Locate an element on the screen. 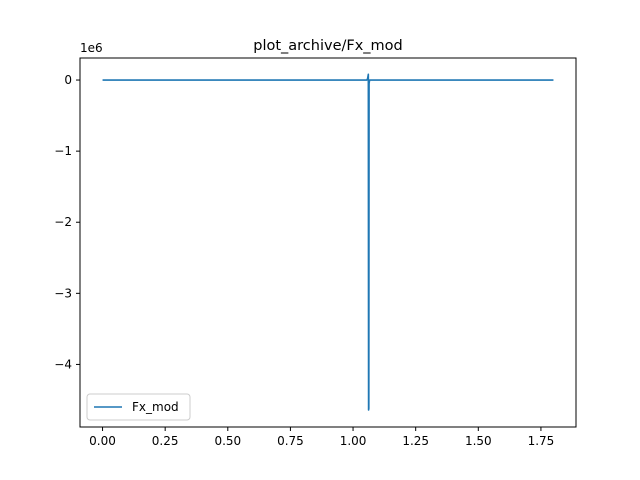  legend: Fx_mod is located at coordinates (138, 407).